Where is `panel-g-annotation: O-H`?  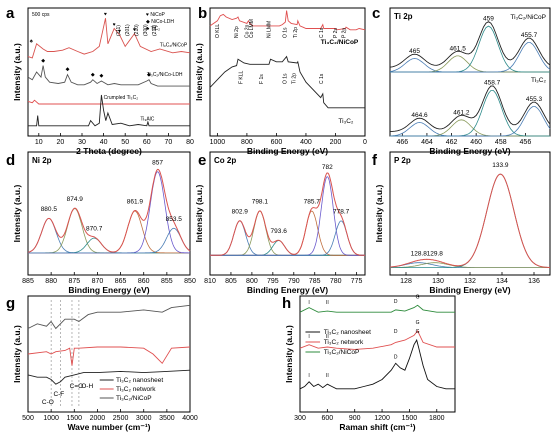
panel-g-annotation: O-H is located at coordinates (87, 386).